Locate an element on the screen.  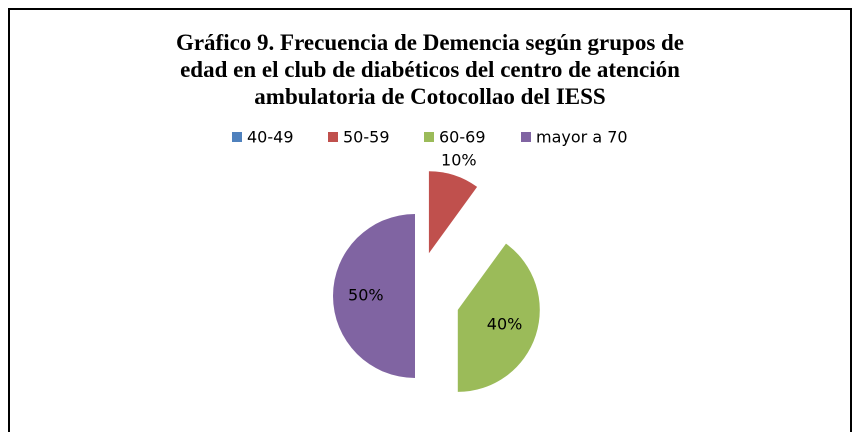
legend-label: 40-49 is located at coordinates (270, 137).